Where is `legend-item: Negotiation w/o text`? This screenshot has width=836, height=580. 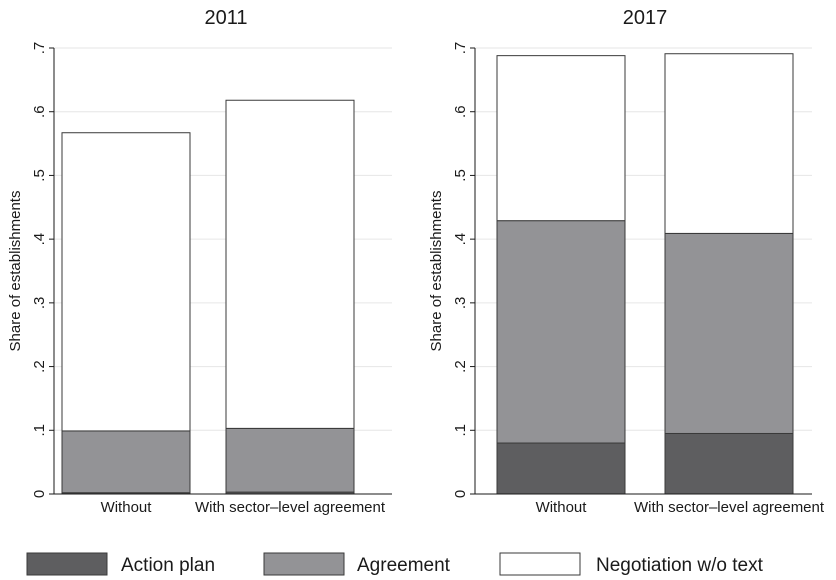 legend-item: Negotiation w/o text is located at coordinates (631, 564).